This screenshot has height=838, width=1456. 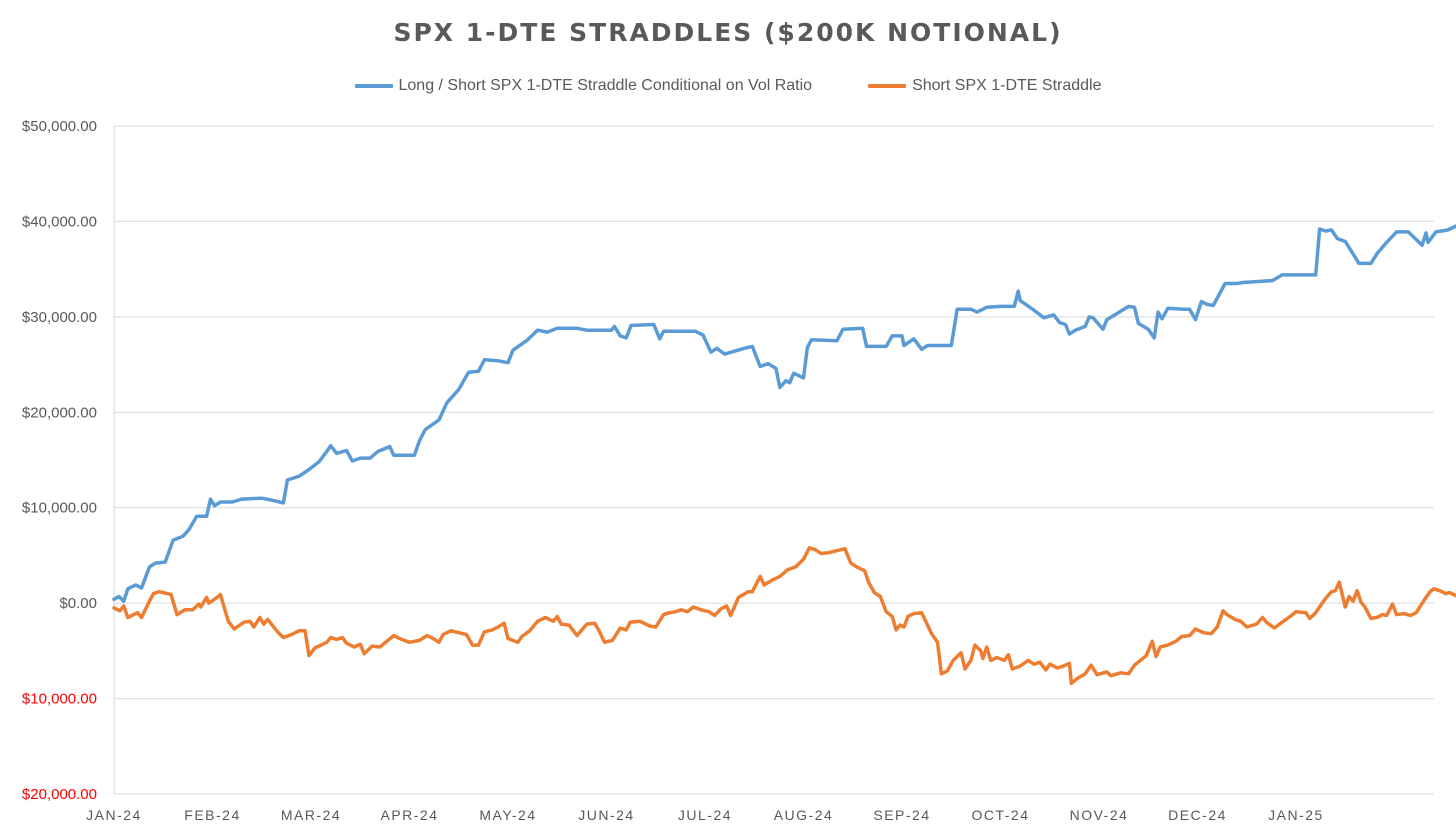 I want to click on y-tick-label: $30,000.00, so click(x=59, y=317).